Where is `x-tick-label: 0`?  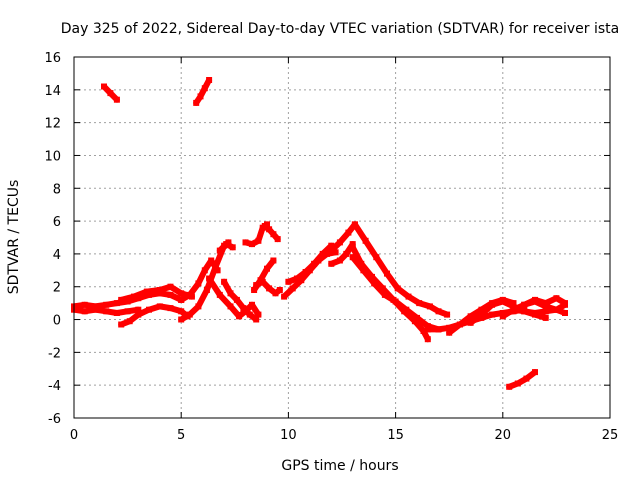
x-tick-label: 0 is located at coordinates (74, 435).